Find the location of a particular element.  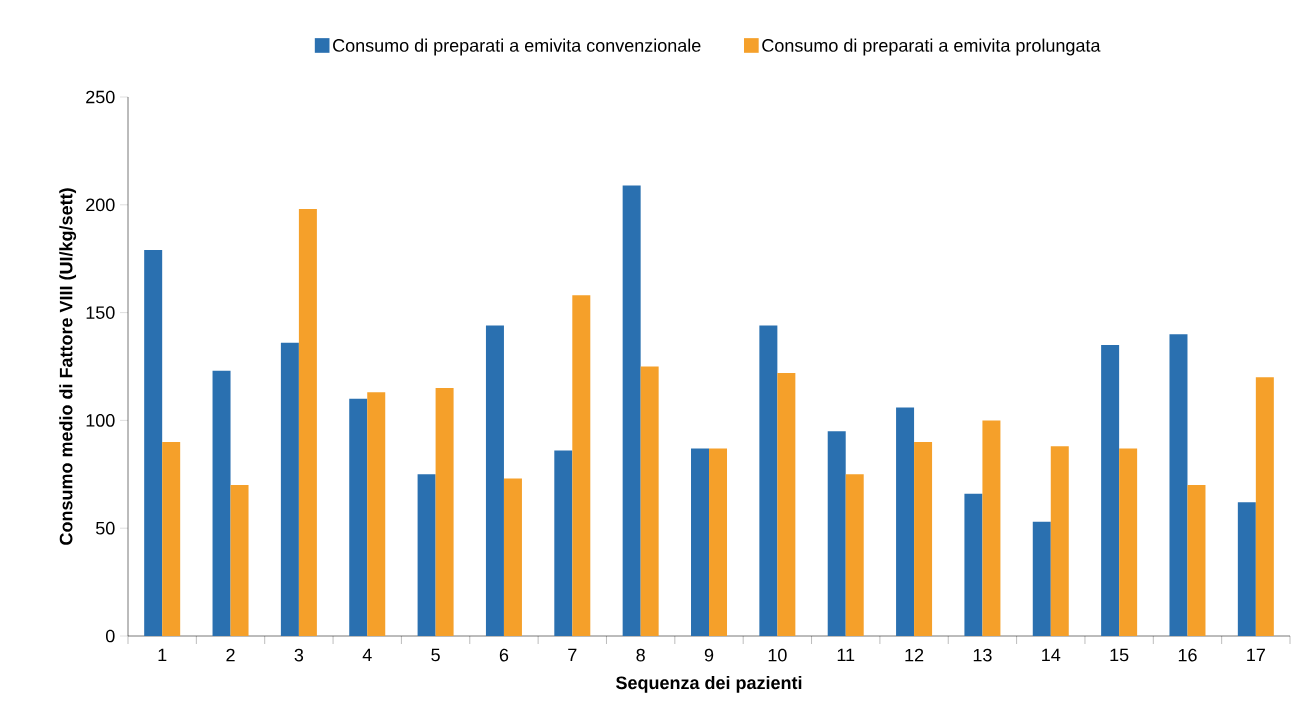

x-tick-label: 14 is located at coordinates (1051, 655).